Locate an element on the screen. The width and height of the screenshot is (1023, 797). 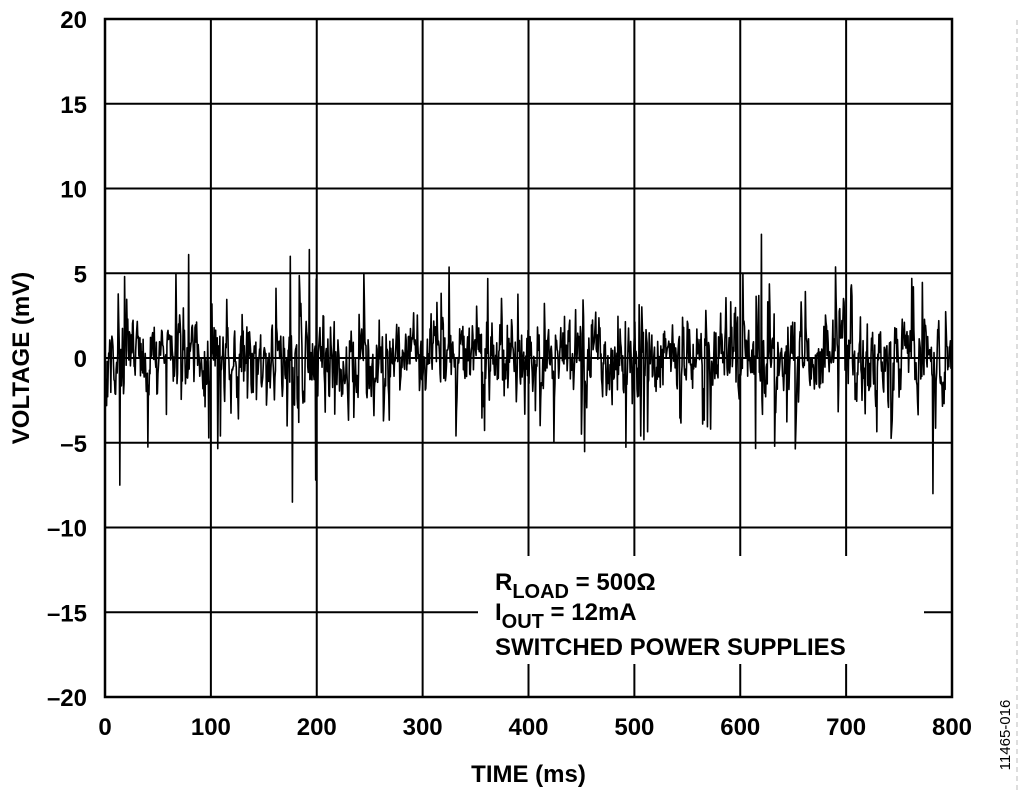
y-tick-label: 10 is located at coordinates (73, 190).